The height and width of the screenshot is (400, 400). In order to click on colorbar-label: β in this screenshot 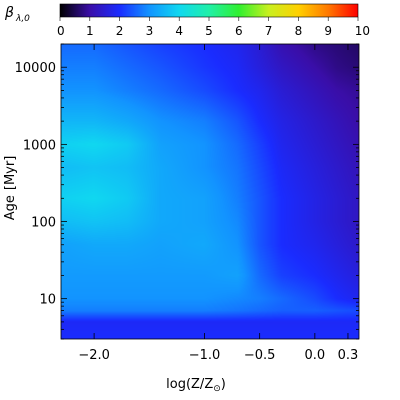, I will do `click(9, 13)`.